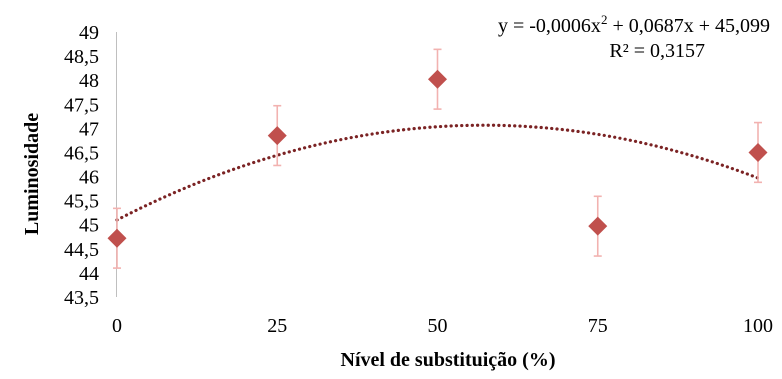 The image size is (782, 379). Describe the element at coordinates (89, 129) in the screenshot. I see `y-tick-label: 47` at that location.